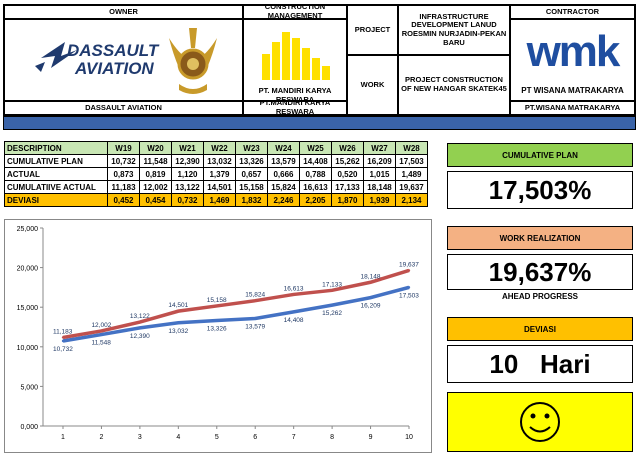 This screenshot has height=457, width=640. What do you see at coordinates (217, 437) in the screenshot?
I see `x-tick-label: 5` at bounding box center [217, 437].